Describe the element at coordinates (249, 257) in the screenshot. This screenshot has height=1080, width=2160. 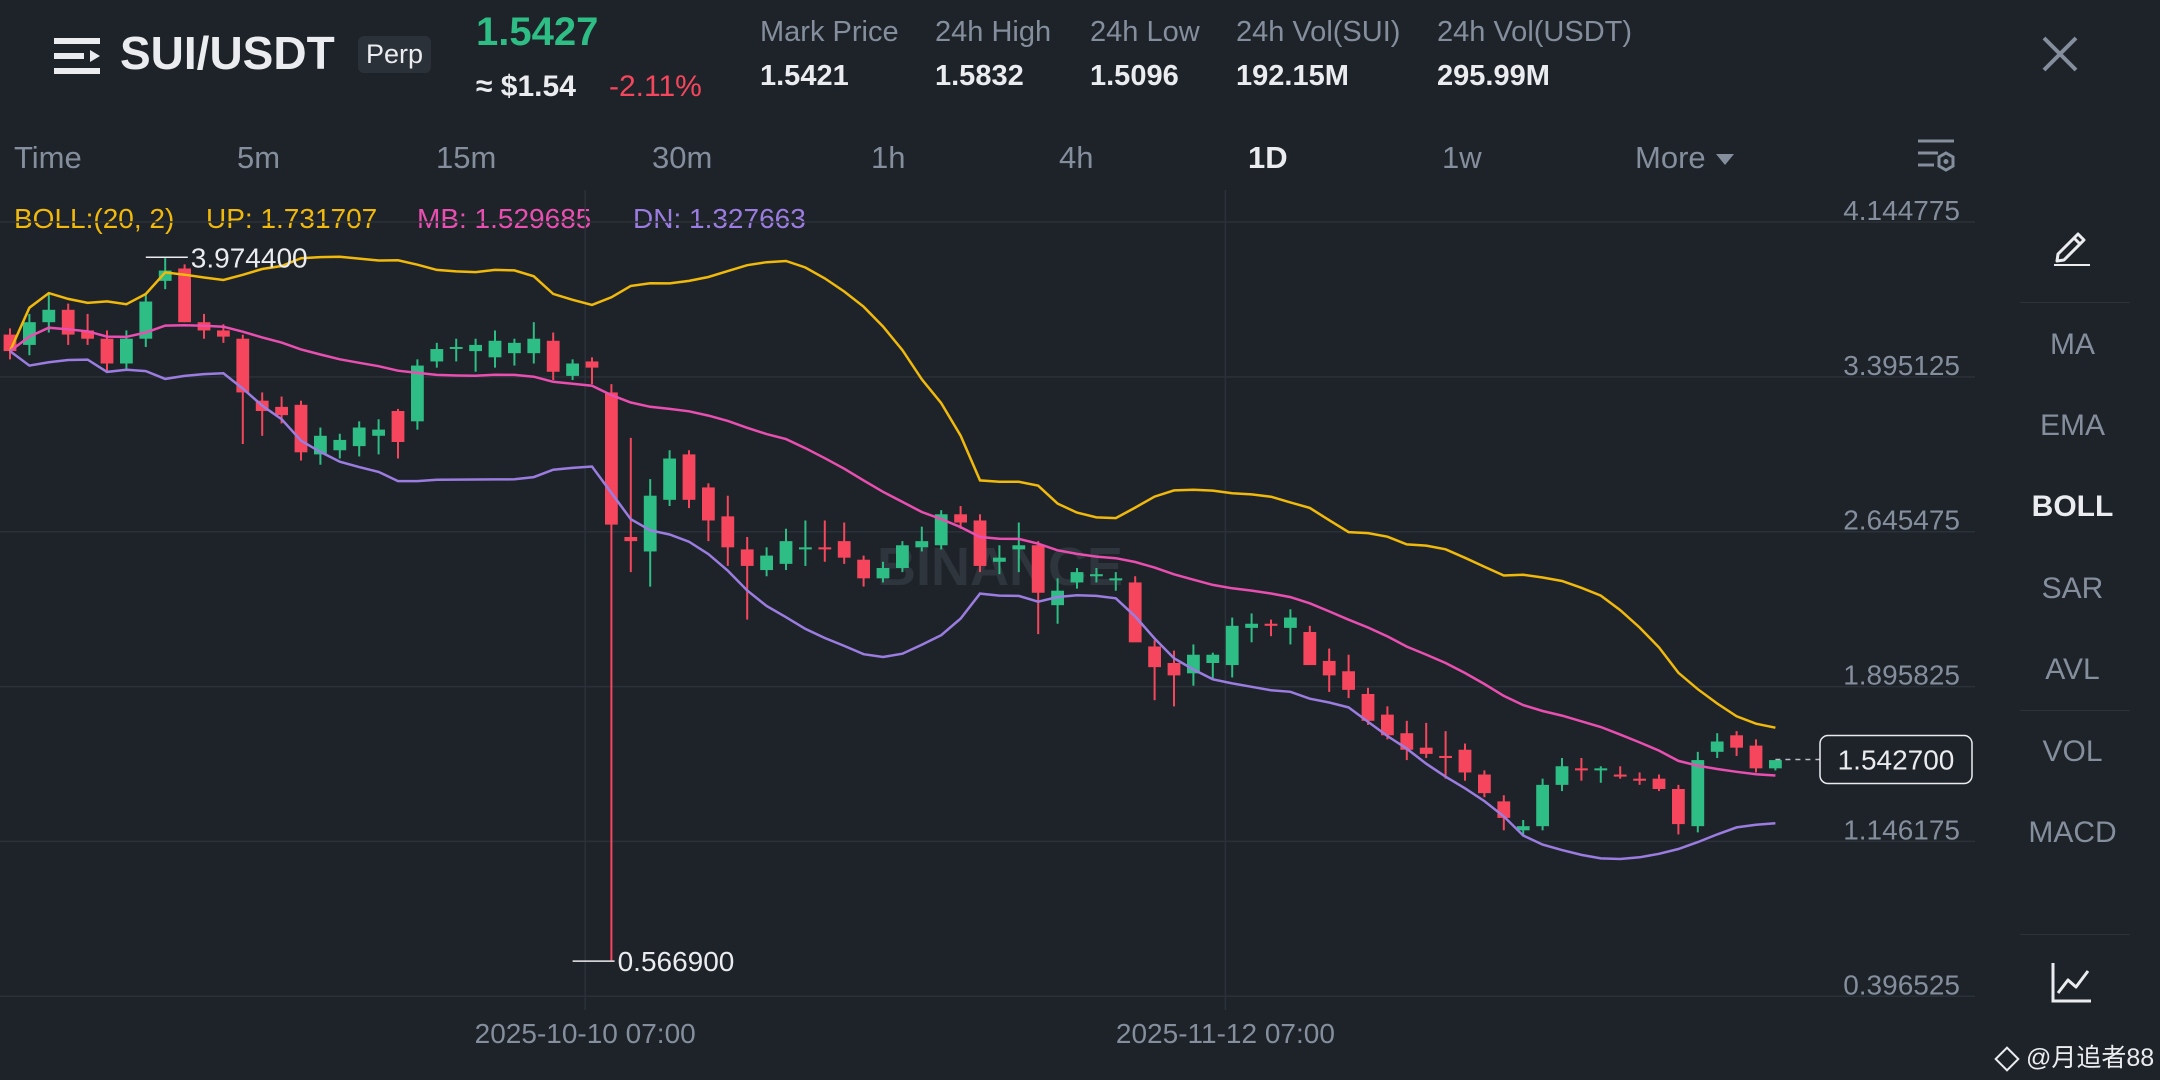
I see `max-price-label: 3.974400` at that location.